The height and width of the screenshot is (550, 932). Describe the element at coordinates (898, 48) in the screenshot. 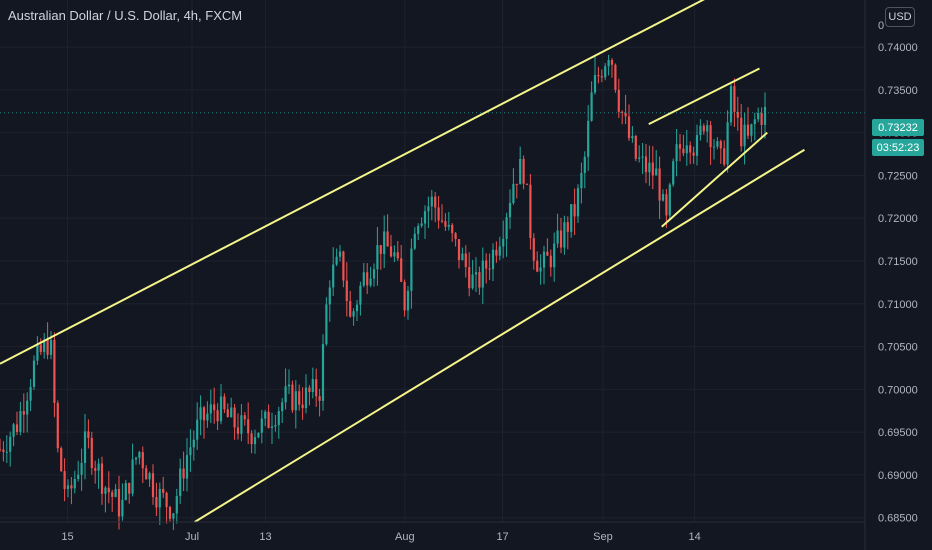

I see `price-tick-label: 0.74000` at that location.